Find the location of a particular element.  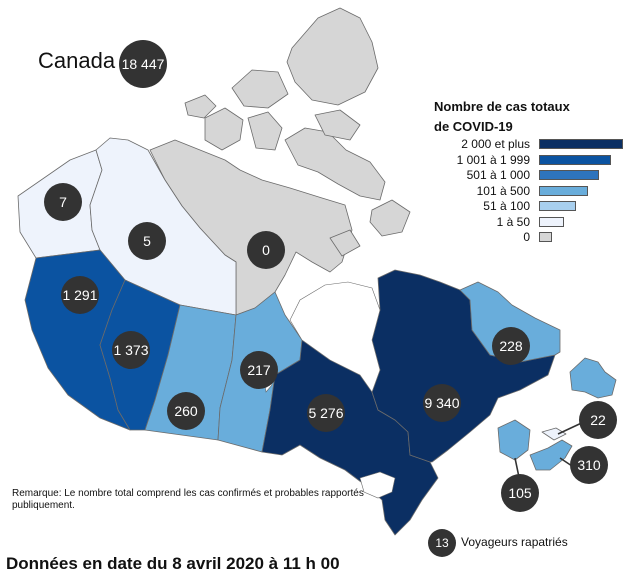

value-saskatchewan: 260 is located at coordinates (186, 411).